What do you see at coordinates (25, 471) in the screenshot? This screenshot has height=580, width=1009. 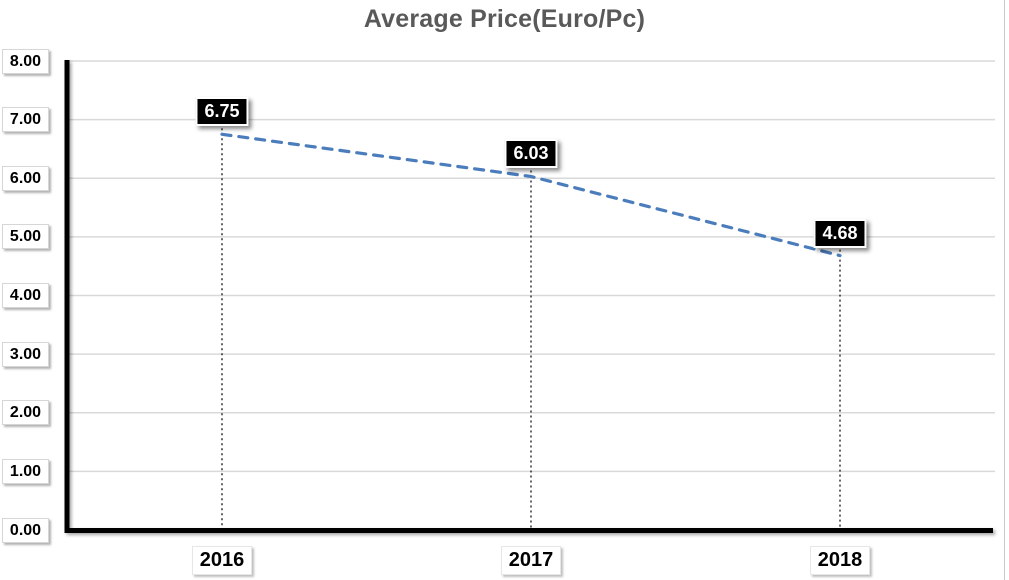 I see `y-tick-label: 1.00` at bounding box center [25, 471].